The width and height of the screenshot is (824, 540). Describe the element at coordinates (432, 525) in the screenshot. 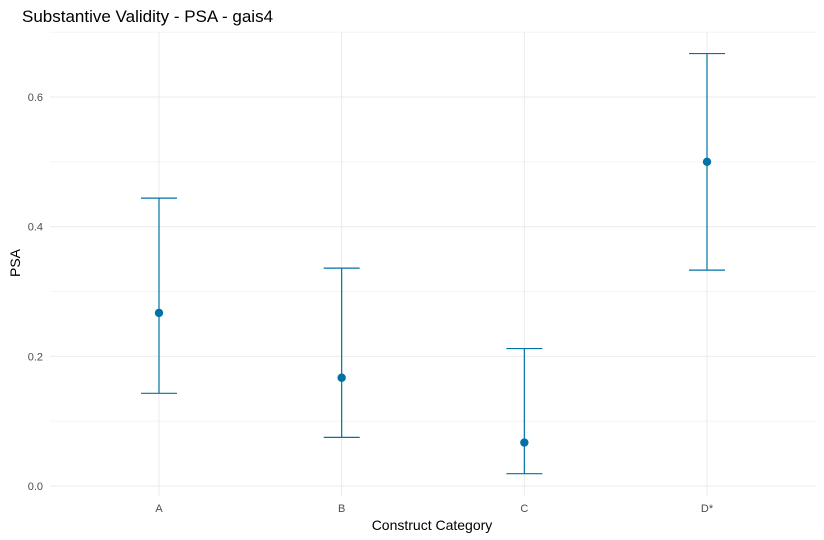

I see `x-axis-title: Construct Category` at that location.